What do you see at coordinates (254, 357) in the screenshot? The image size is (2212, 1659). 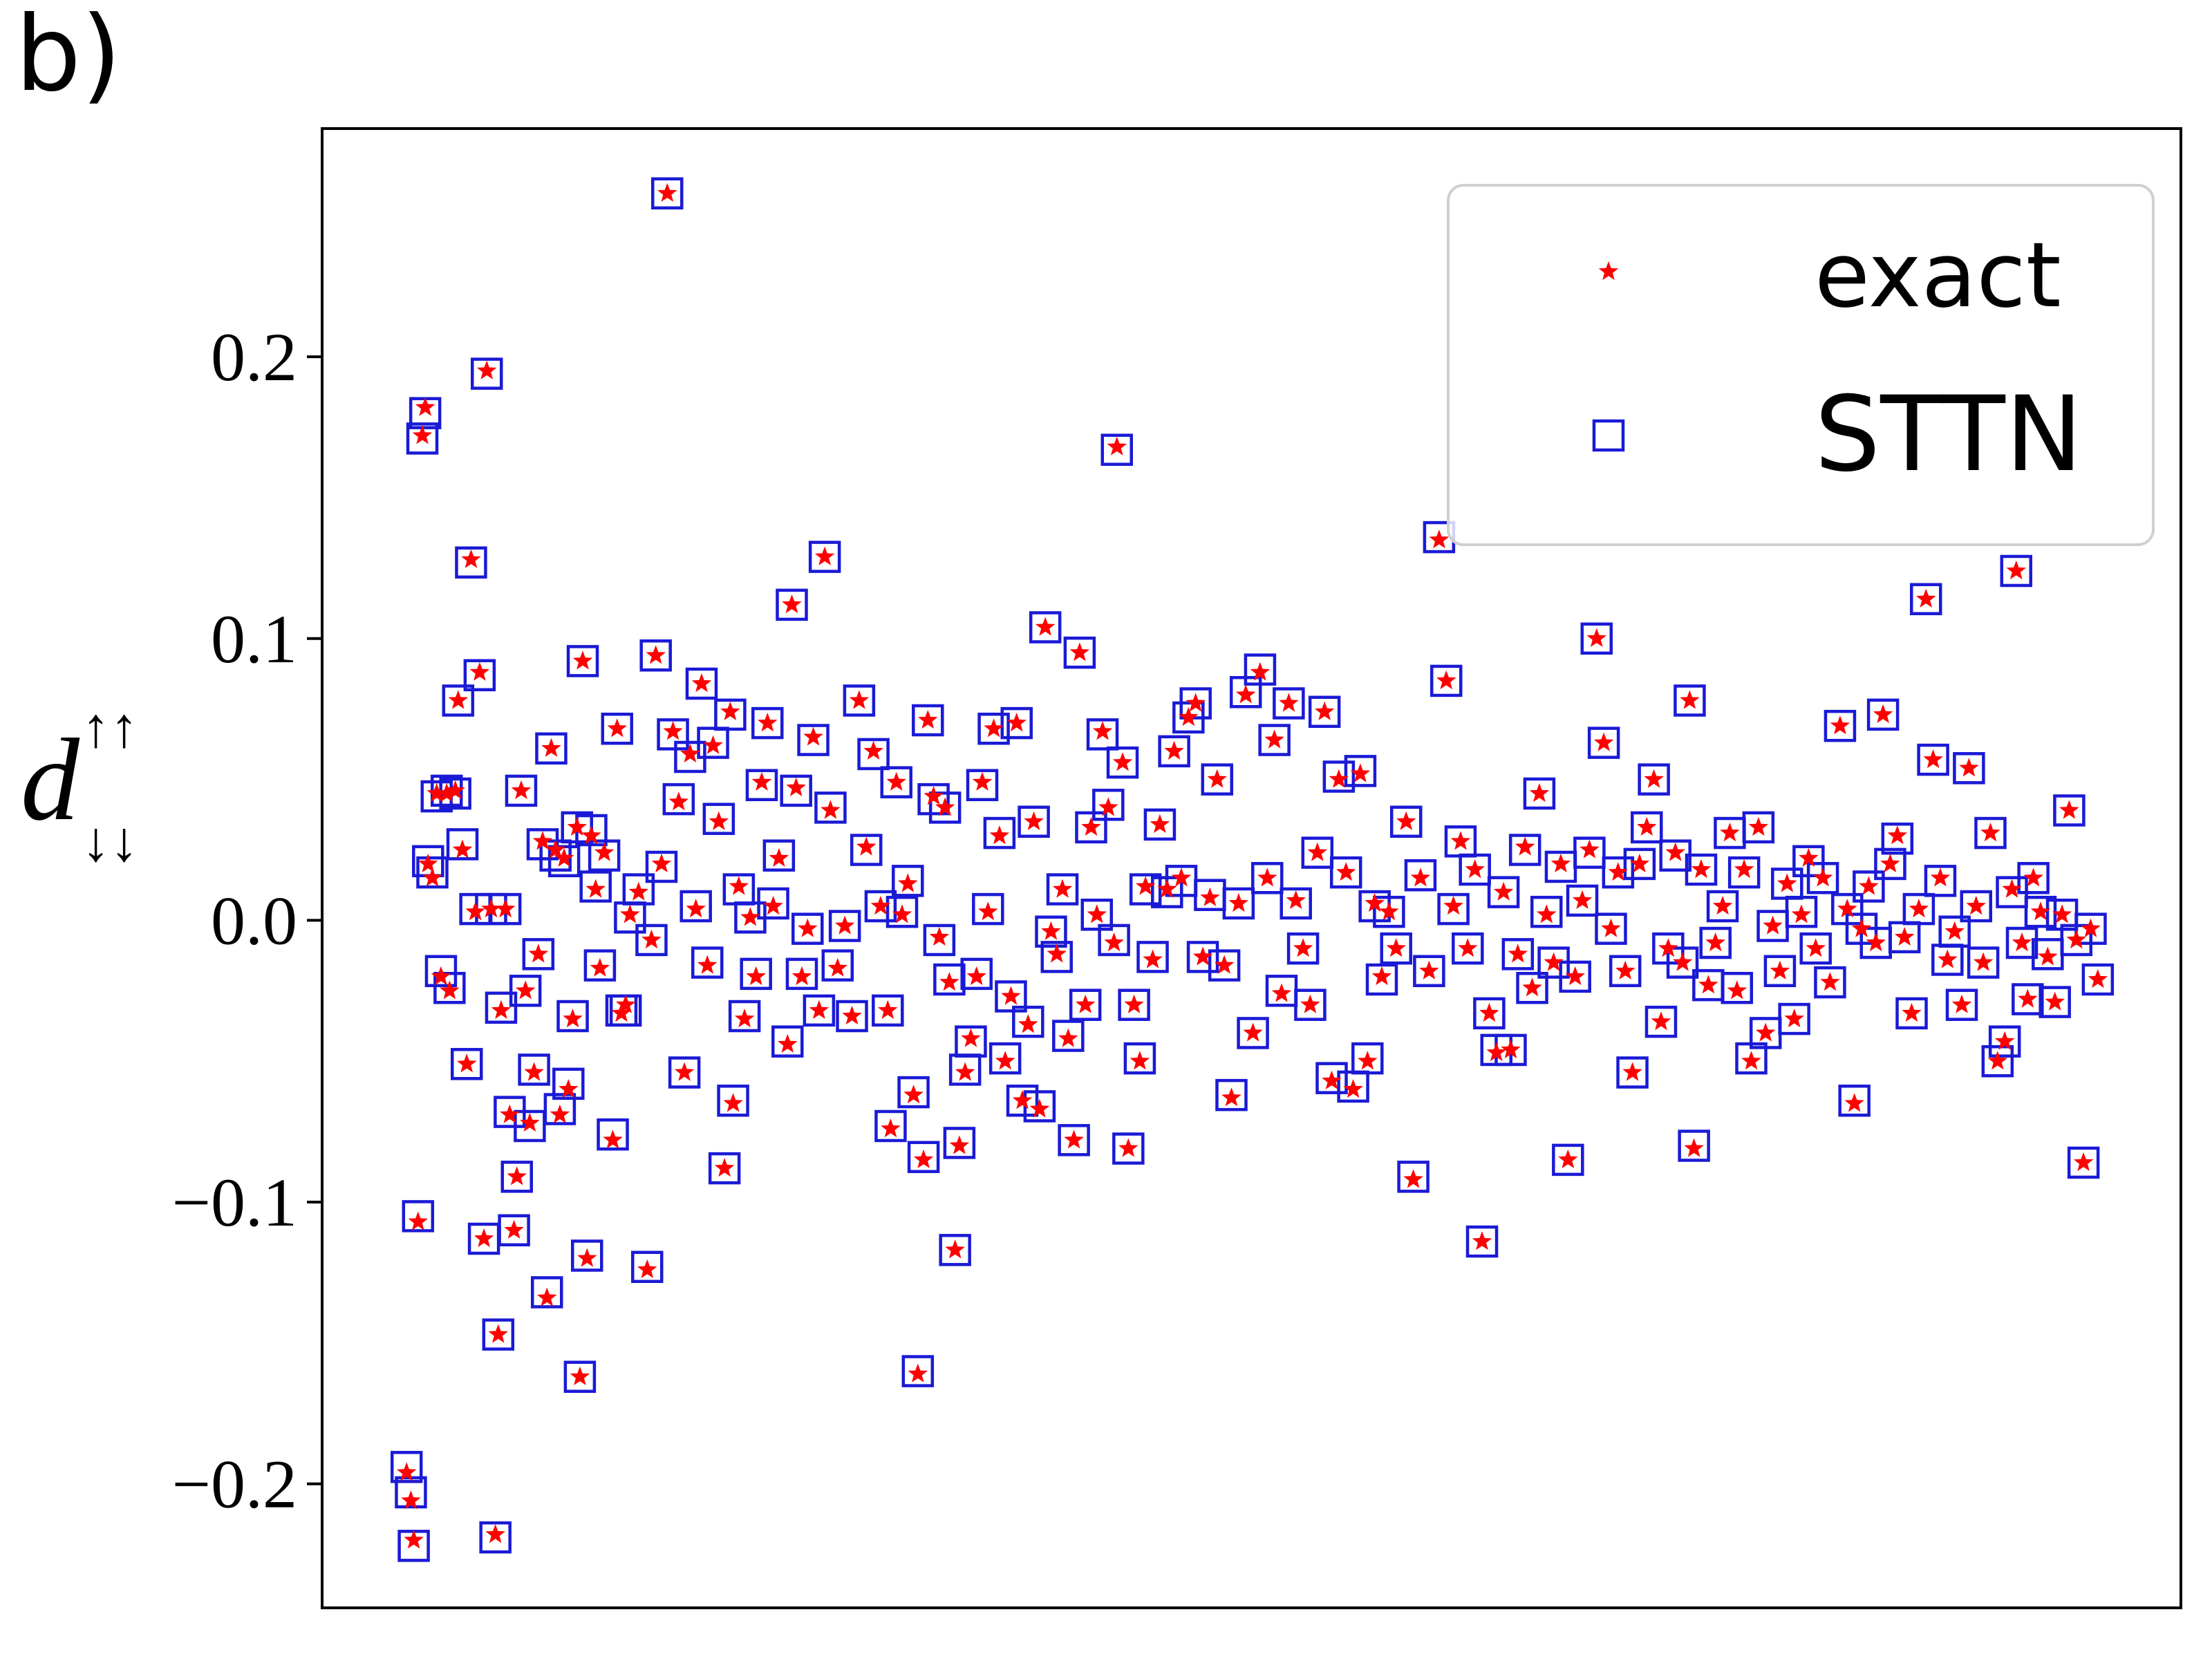 I see `y-tick-label: 0.2` at bounding box center [254, 357].